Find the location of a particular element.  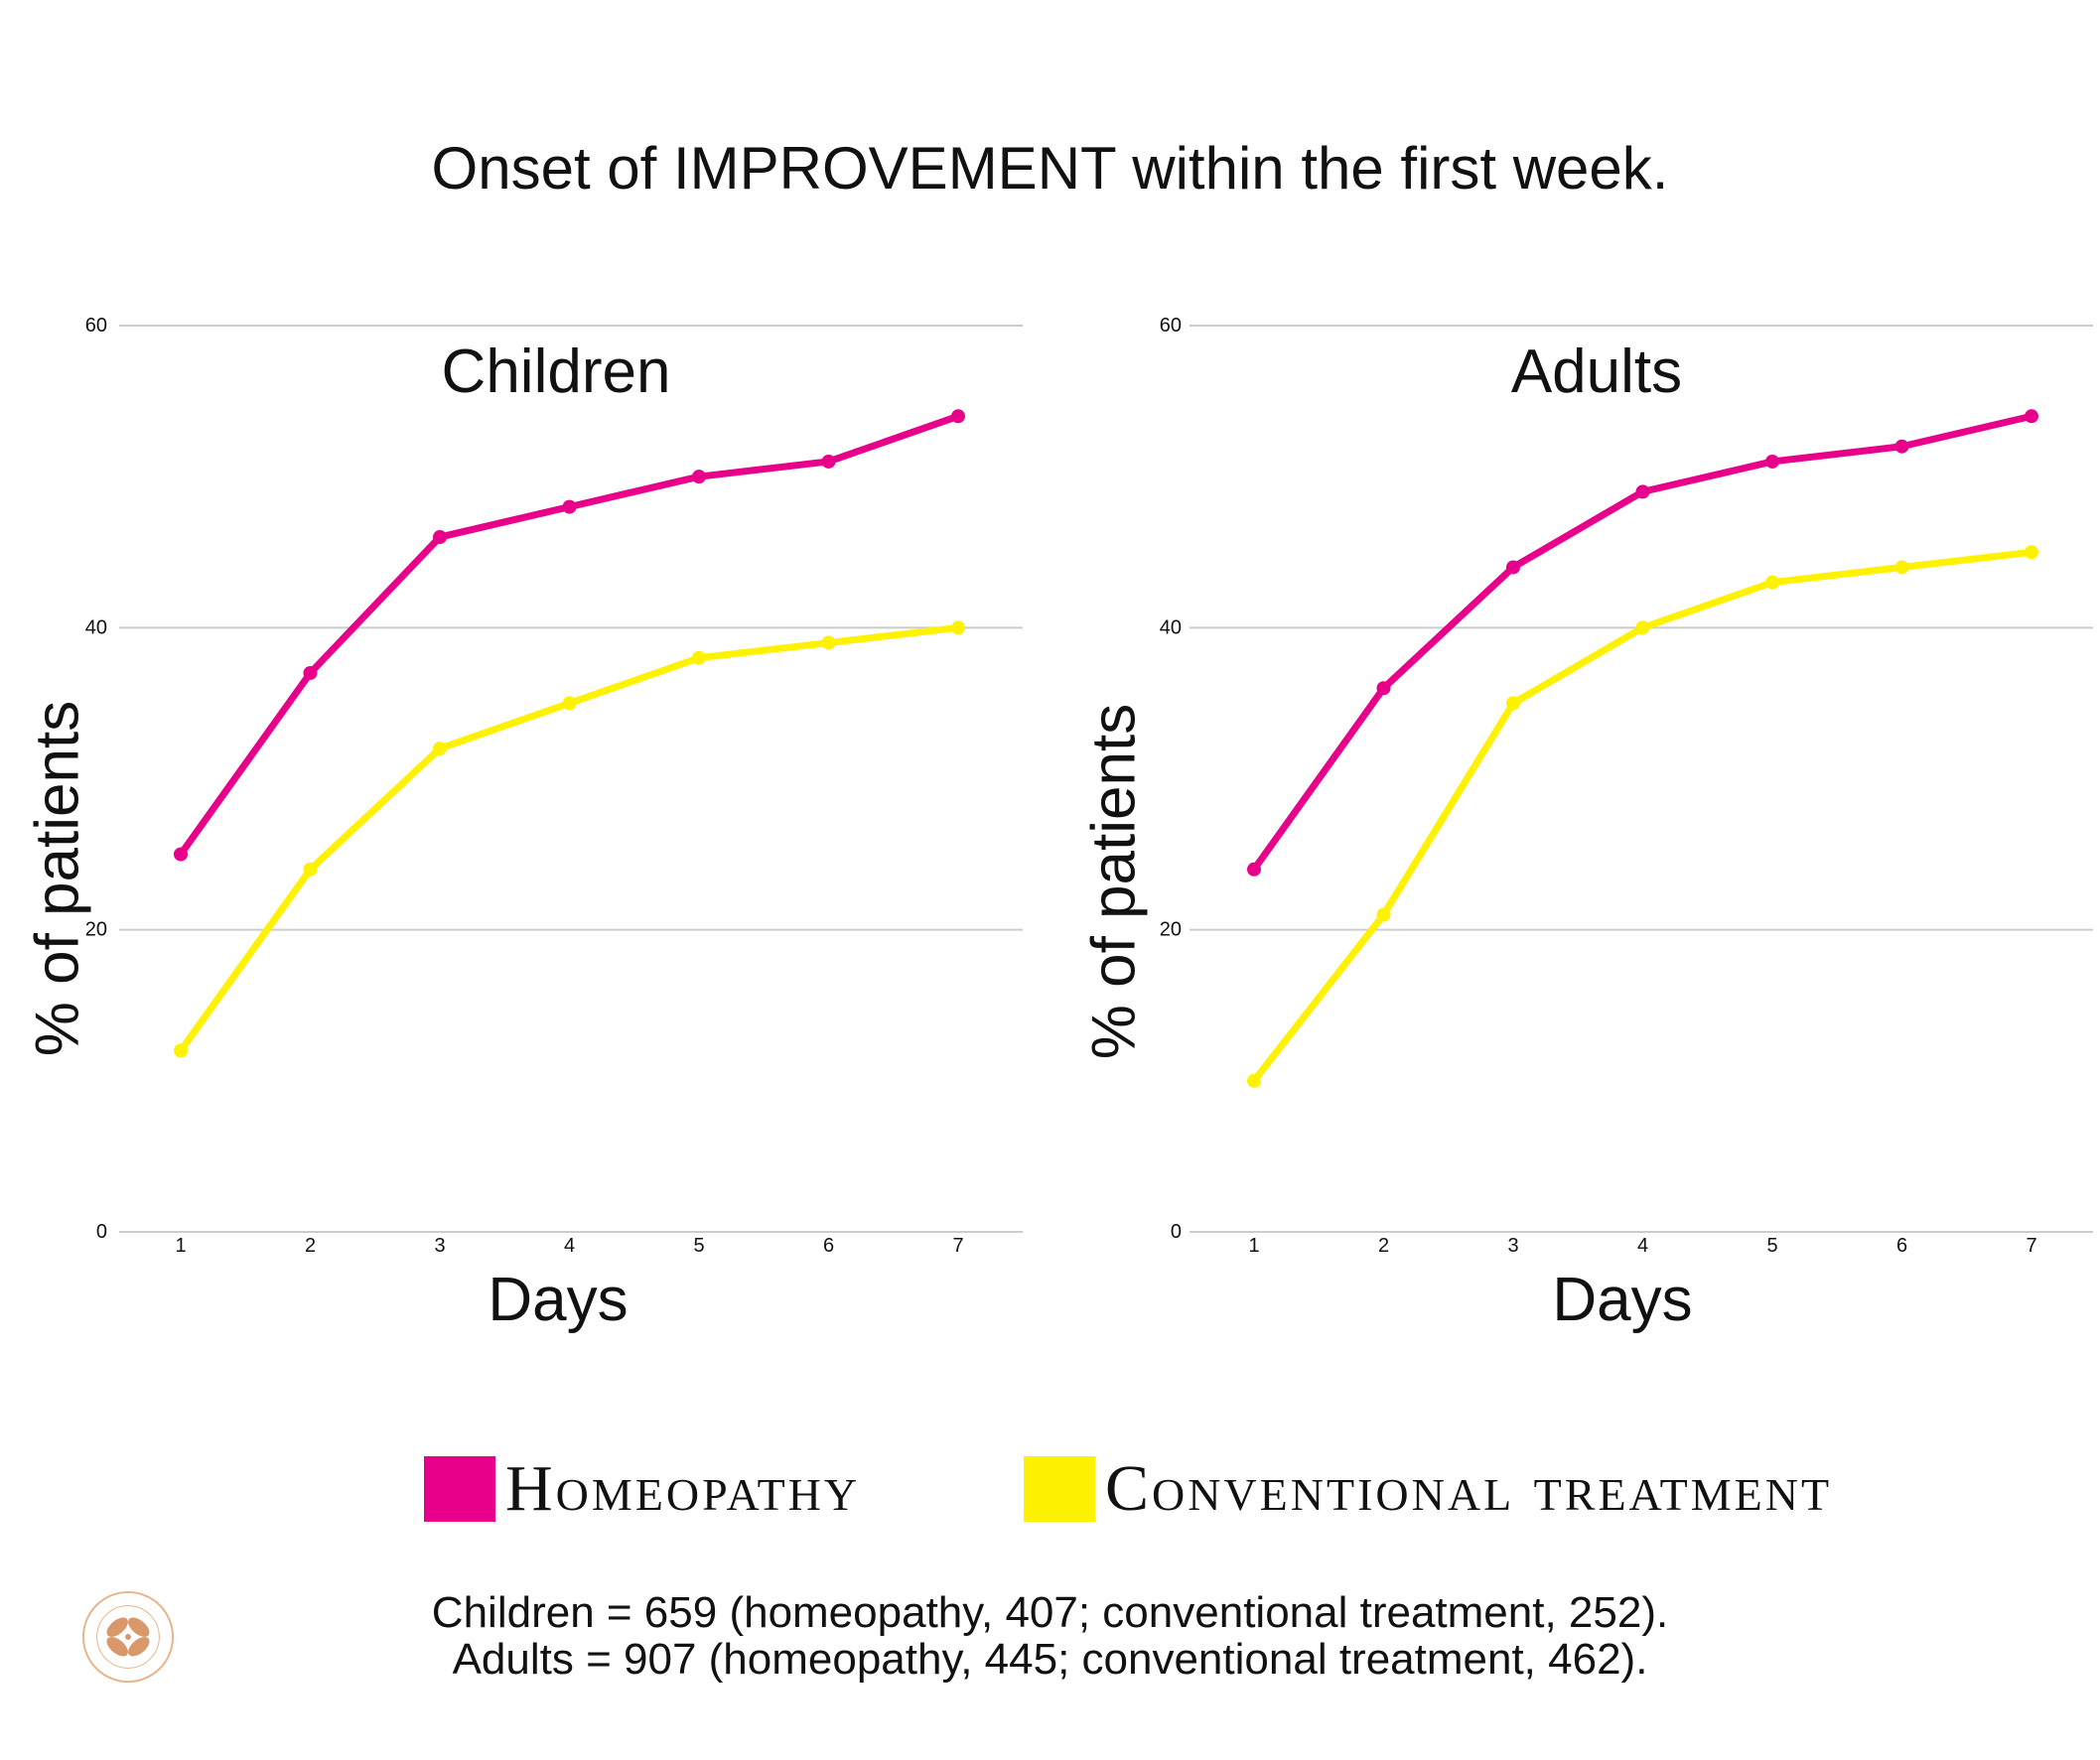

chart-title: Adults is located at coordinates (1596, 372).